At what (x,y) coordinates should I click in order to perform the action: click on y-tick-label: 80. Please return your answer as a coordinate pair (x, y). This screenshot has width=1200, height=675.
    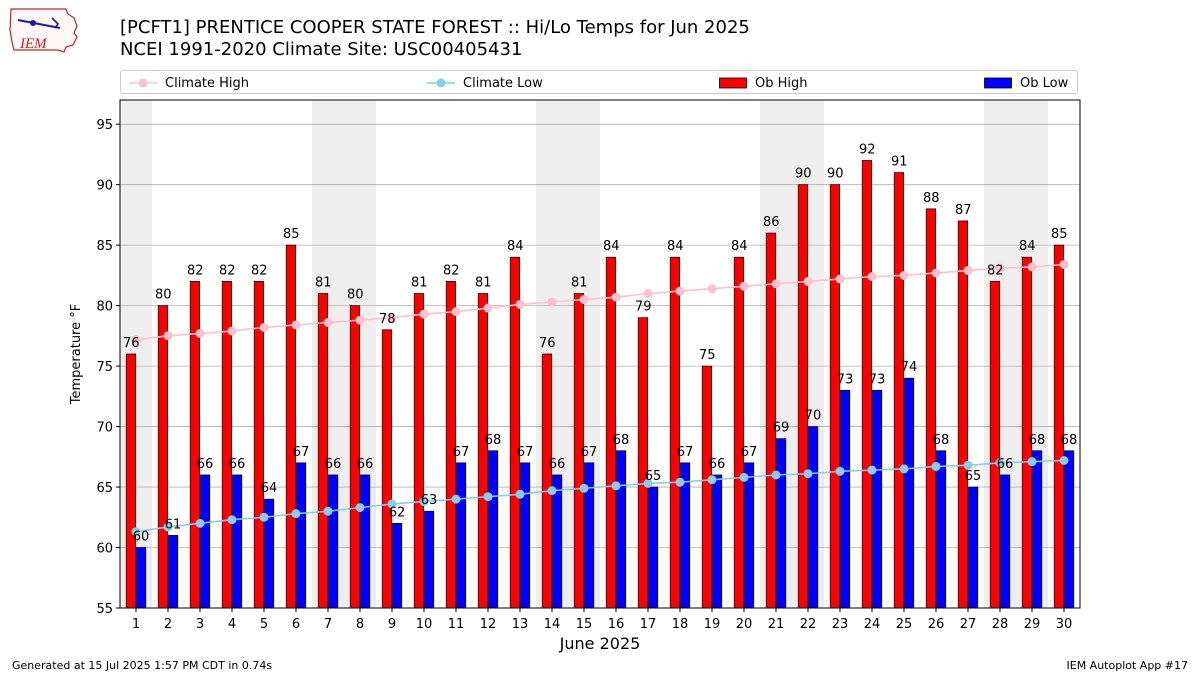
    Looking at the image, I should click on (104, 307).